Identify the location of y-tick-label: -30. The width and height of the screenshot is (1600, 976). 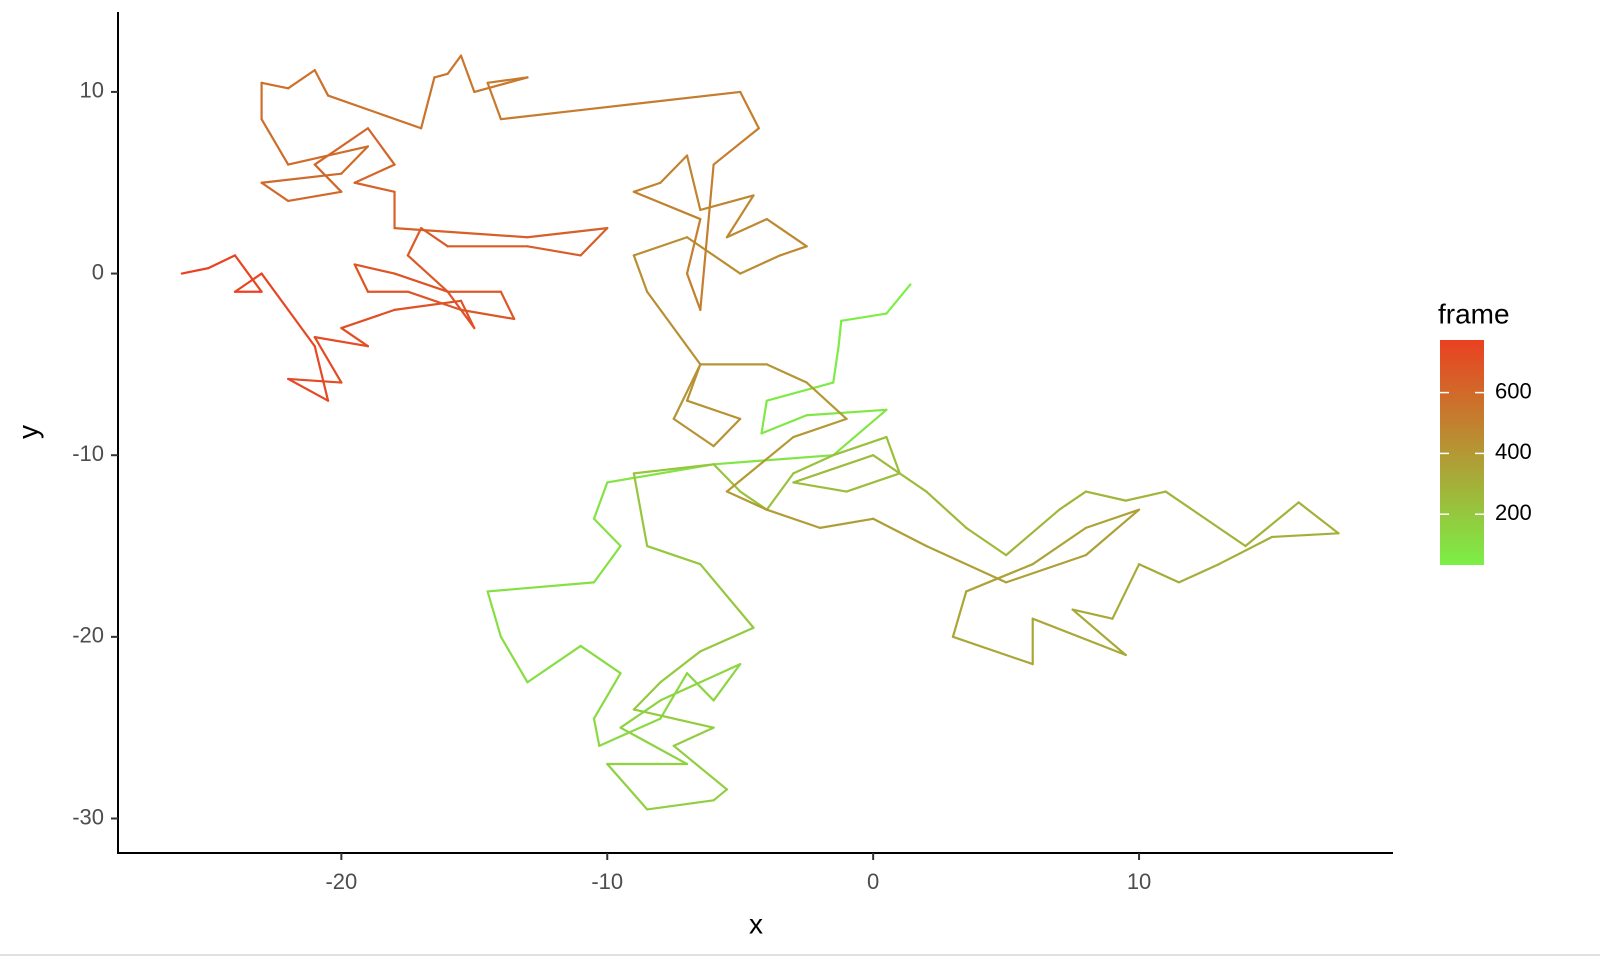
(88, 816).